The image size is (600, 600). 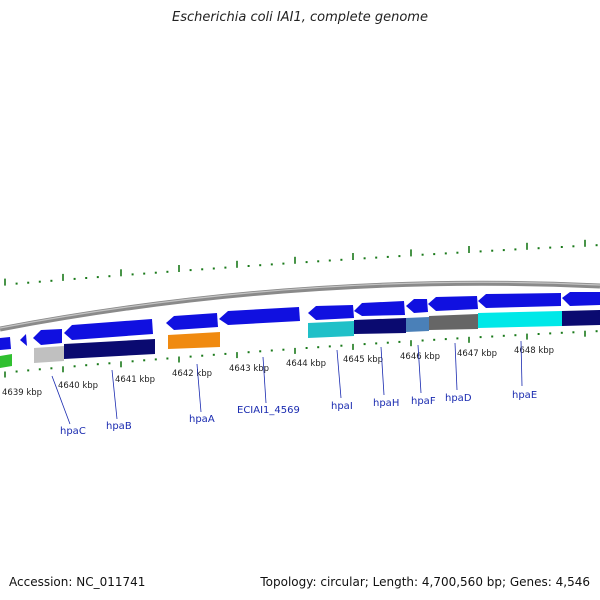 I want to click on gene-label-hpaI: hpaI, so click(x=342, y=406).